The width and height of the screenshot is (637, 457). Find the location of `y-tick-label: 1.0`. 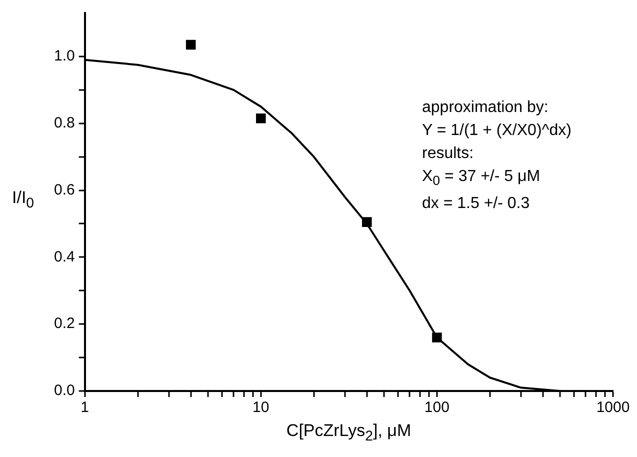

y-tick-label: 1.0 is located at coordinates (64, 56).